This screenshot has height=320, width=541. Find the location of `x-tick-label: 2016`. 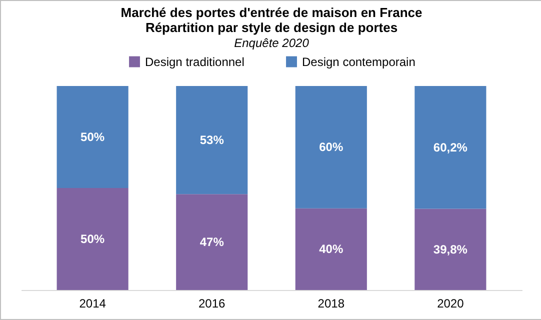

x-tick-label: 2016 is located at coordinates (212, 303).